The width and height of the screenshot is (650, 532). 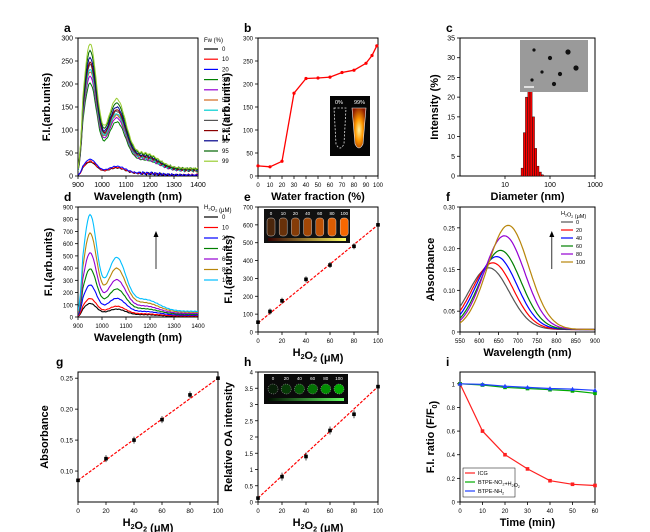 I want to click on y-axis-label: F.I.(arb.units), so click(x=227, y=106).